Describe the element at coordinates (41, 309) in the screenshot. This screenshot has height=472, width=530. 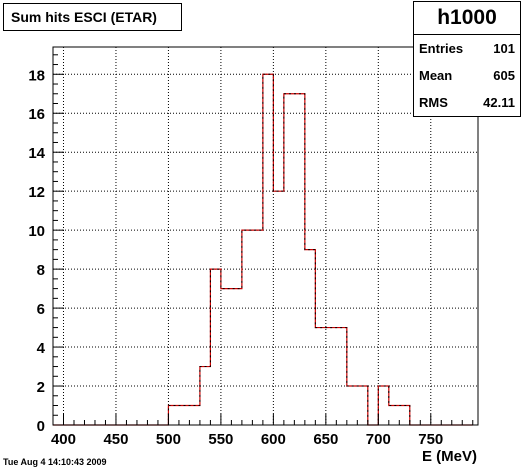
I see `y-tick-label: 6` at that location.